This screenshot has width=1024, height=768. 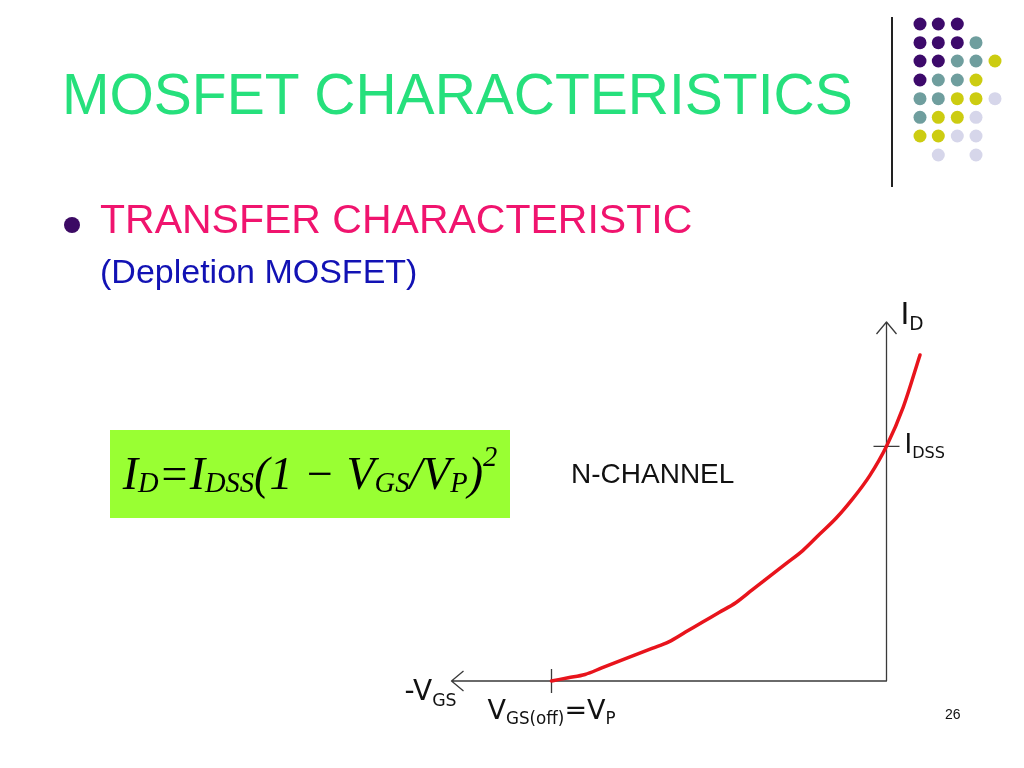 I want to click on annotation: I$_{DSS}$, so click(x=925, y=446).